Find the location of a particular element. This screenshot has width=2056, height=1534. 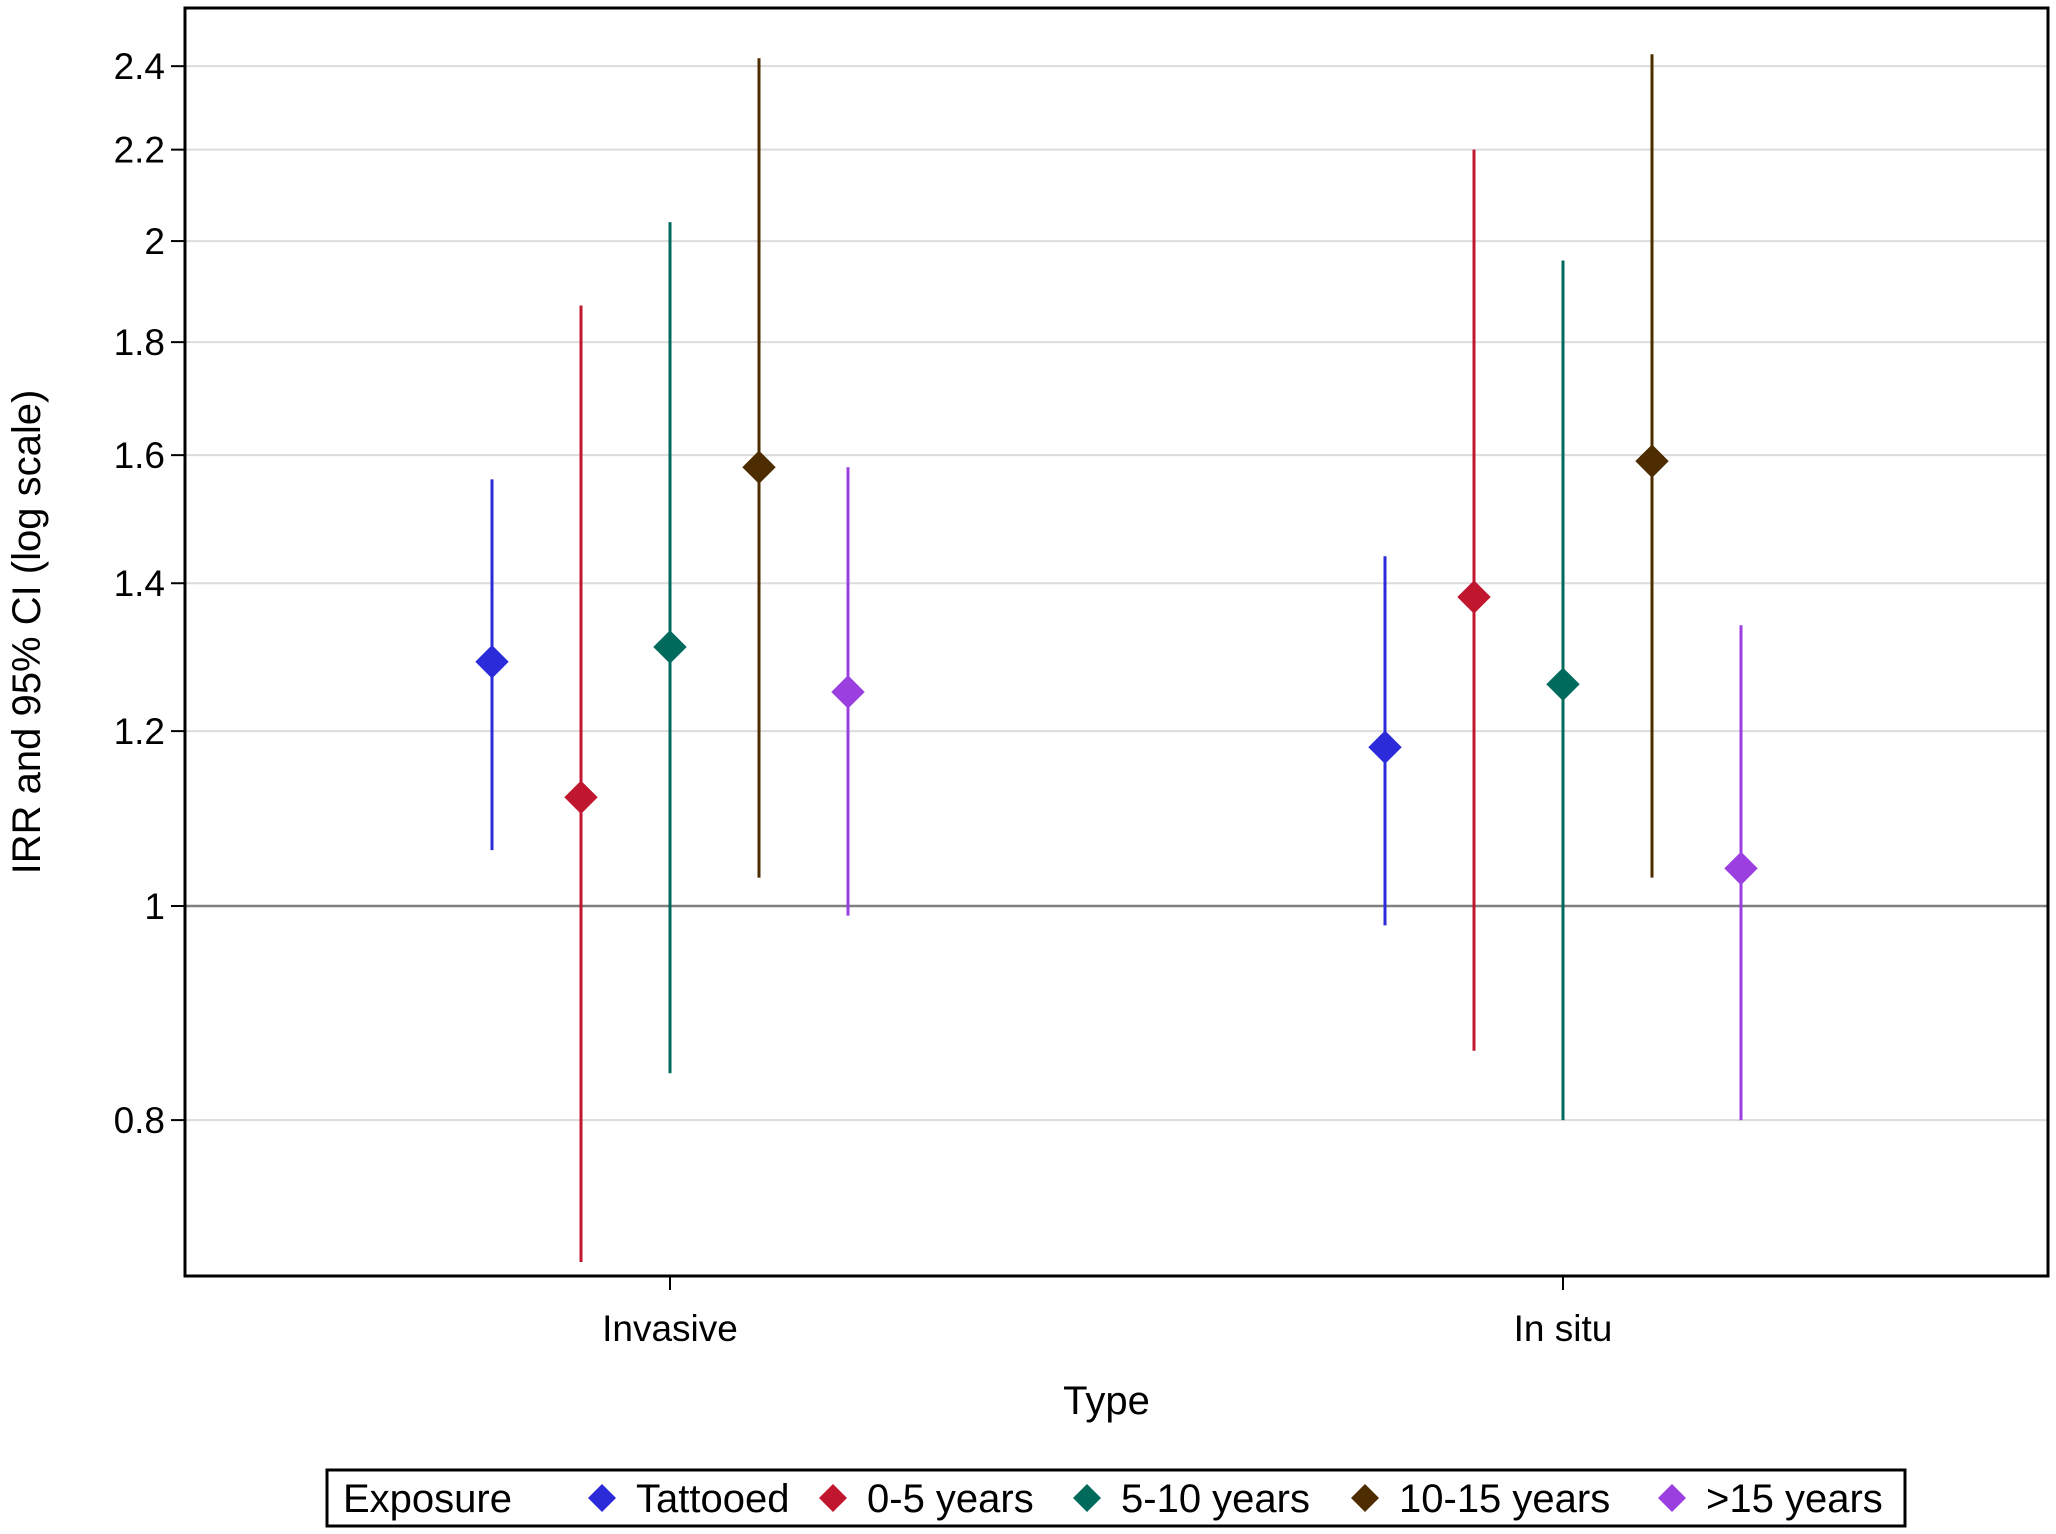

y-axis-title: IRR and 95% CI (log scale) is located at coordinates (27, 632).